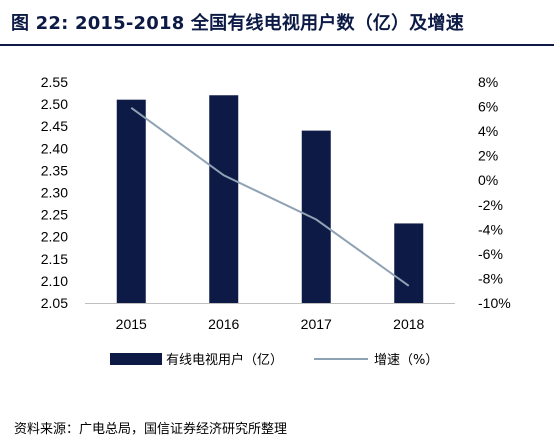 Image resolution: width=554 pixels, height=448 pixels. What do you see at coordinates (223, 324) in the screenshot?
I see `x-tick-label: 2016` at bounding box center [223, 324].